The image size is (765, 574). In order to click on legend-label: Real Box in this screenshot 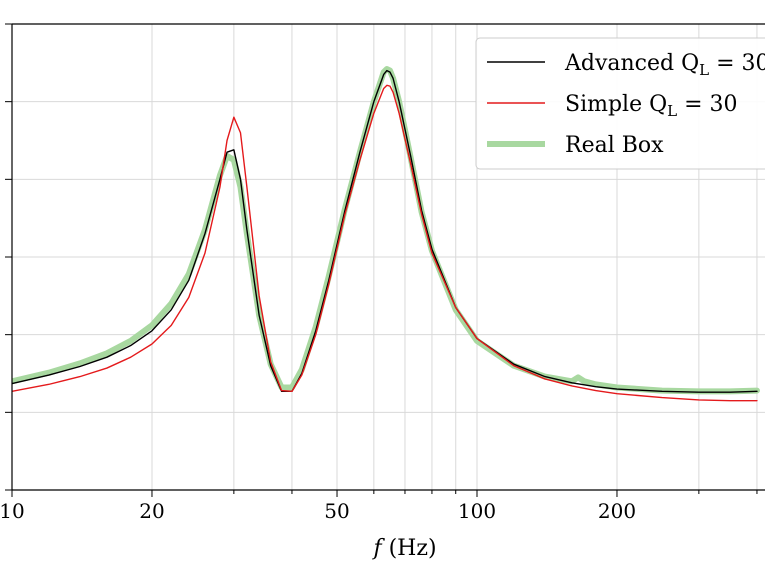, I will do `click(614, 145)`.